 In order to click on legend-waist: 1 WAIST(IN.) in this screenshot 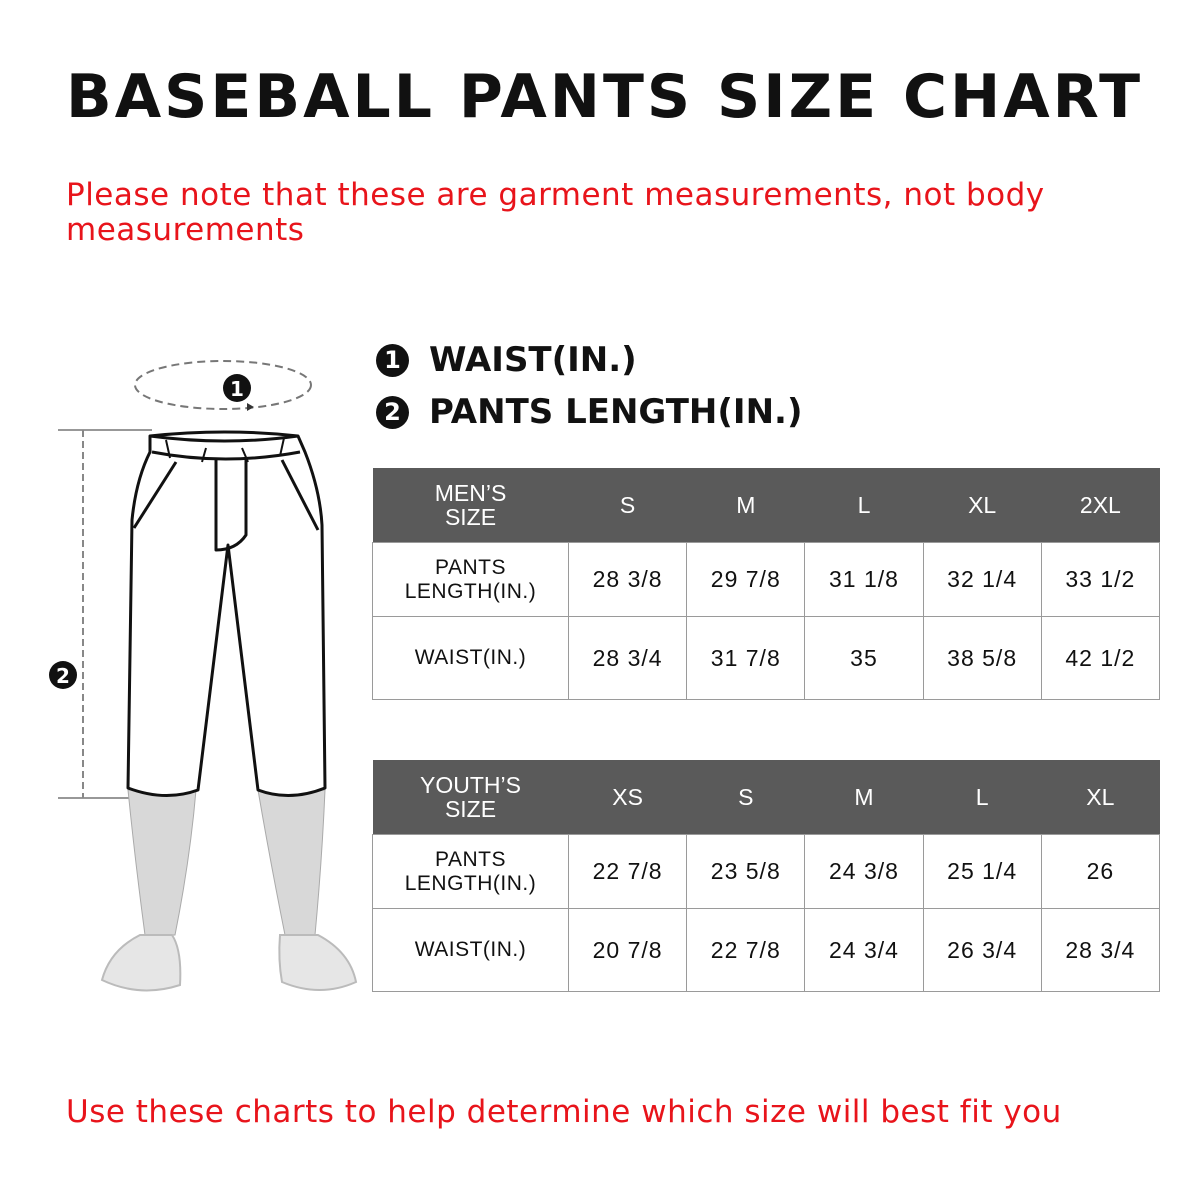, I will do `click(506, 360)`.